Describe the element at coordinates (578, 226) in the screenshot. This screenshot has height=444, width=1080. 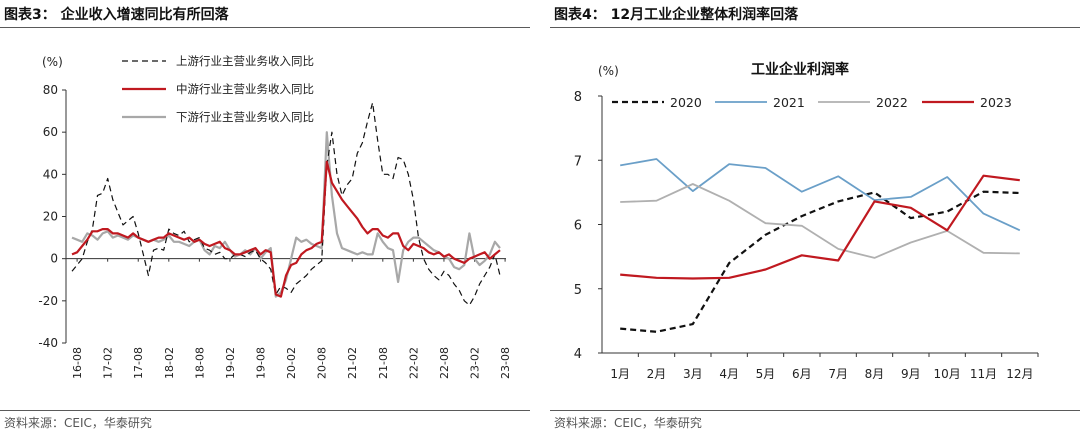
I see `right-y-tick-label: 6` at that location.